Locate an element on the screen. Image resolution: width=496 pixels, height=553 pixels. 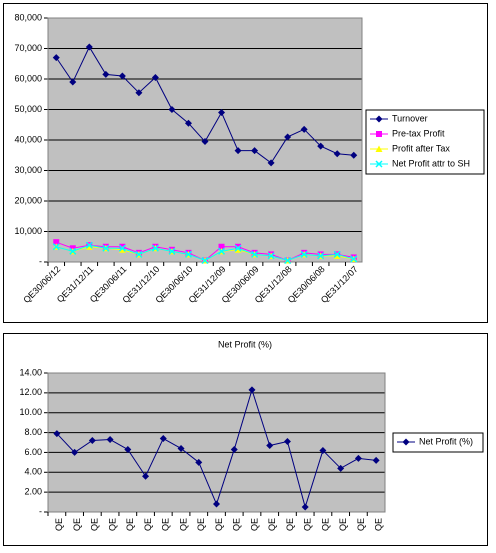
legend-label: Net Profit (%) is located at coordinates (446, 441).